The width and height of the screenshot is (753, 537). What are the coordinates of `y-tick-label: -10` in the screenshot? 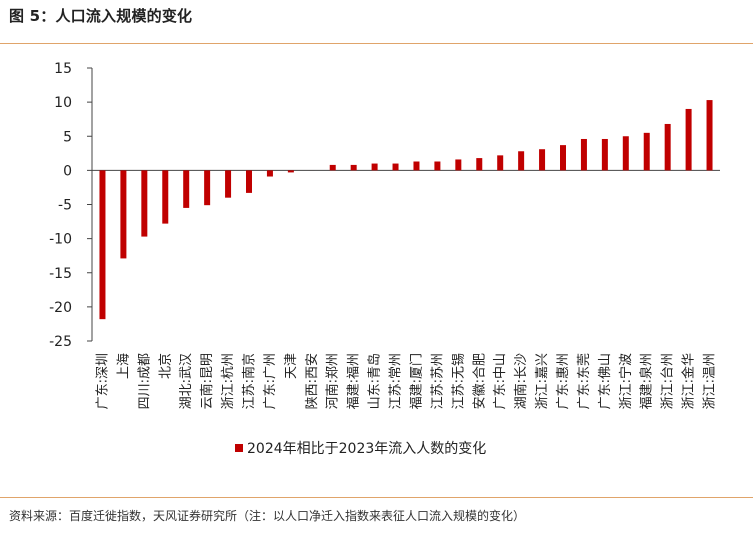 It's located at (60, 240).